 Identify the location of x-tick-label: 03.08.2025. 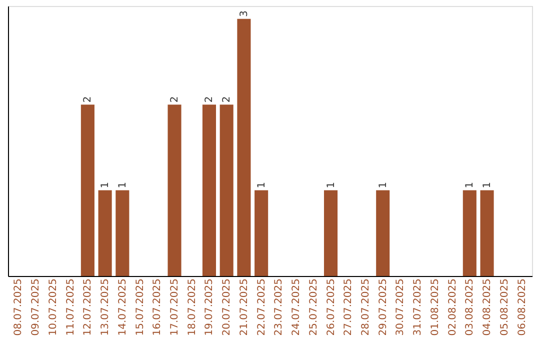
(470, 307).